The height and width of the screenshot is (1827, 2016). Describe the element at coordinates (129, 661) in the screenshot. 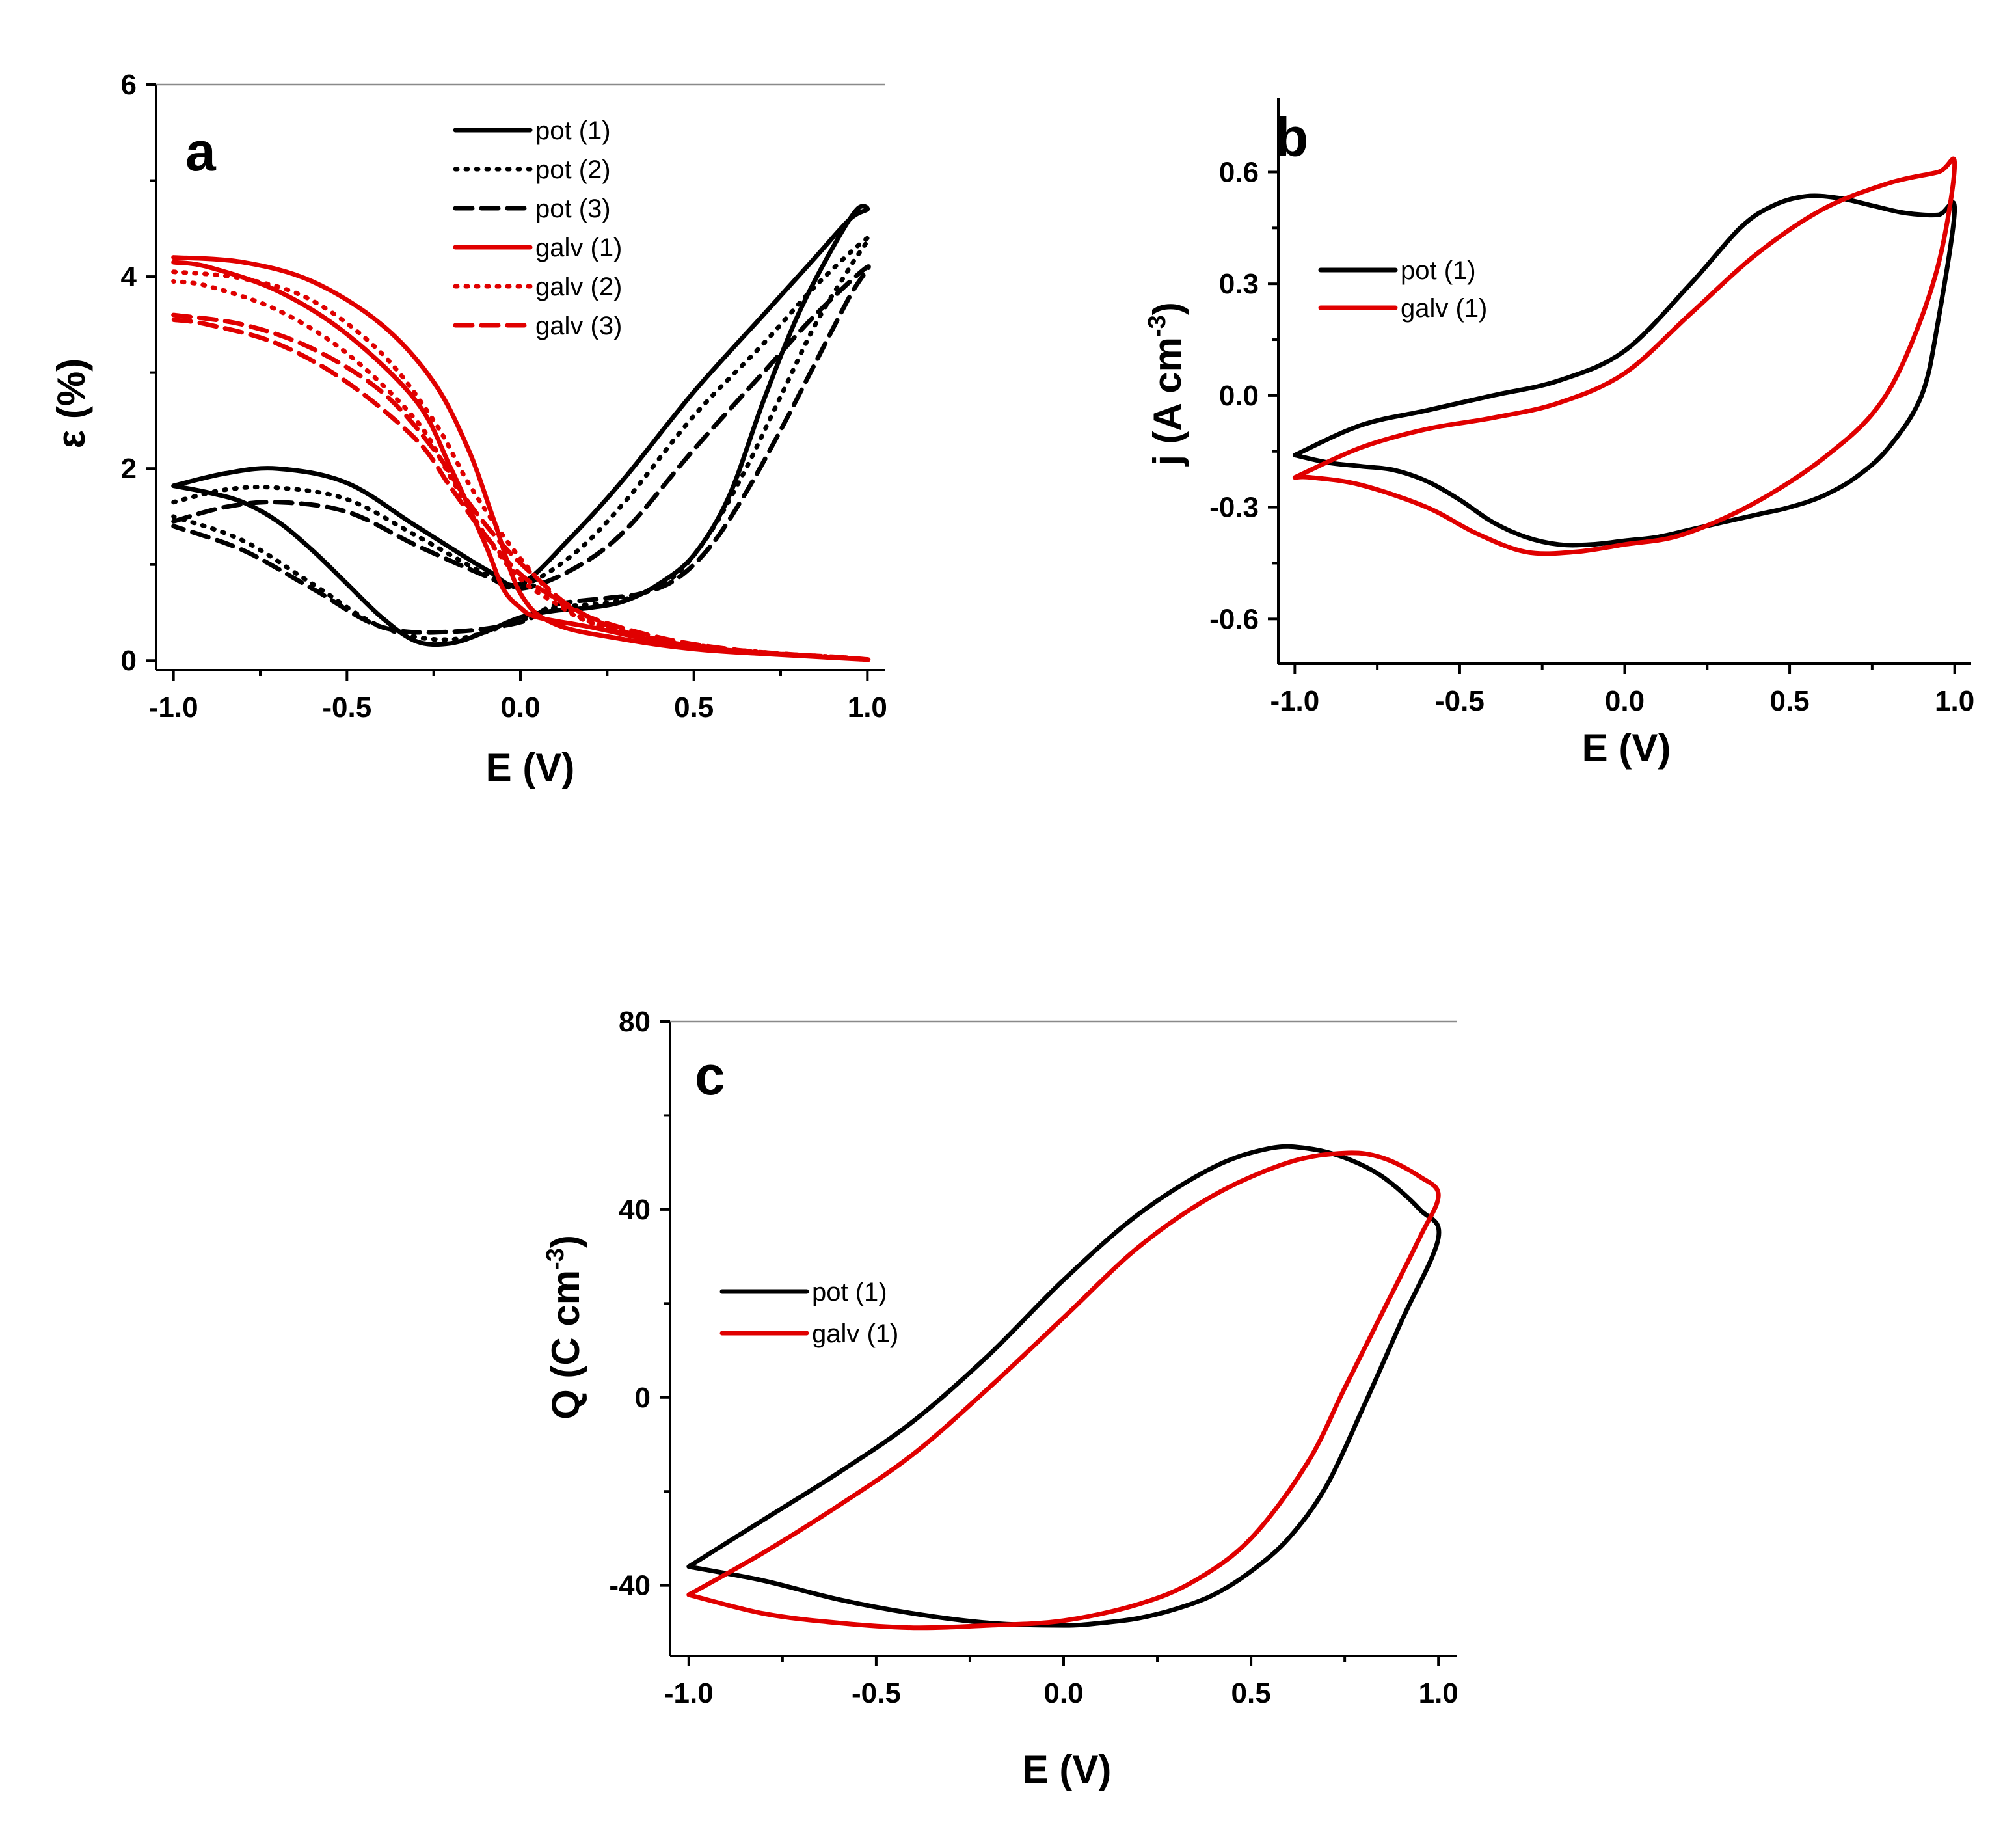

I see `panel-a-y-tick-label: 0` at that location.